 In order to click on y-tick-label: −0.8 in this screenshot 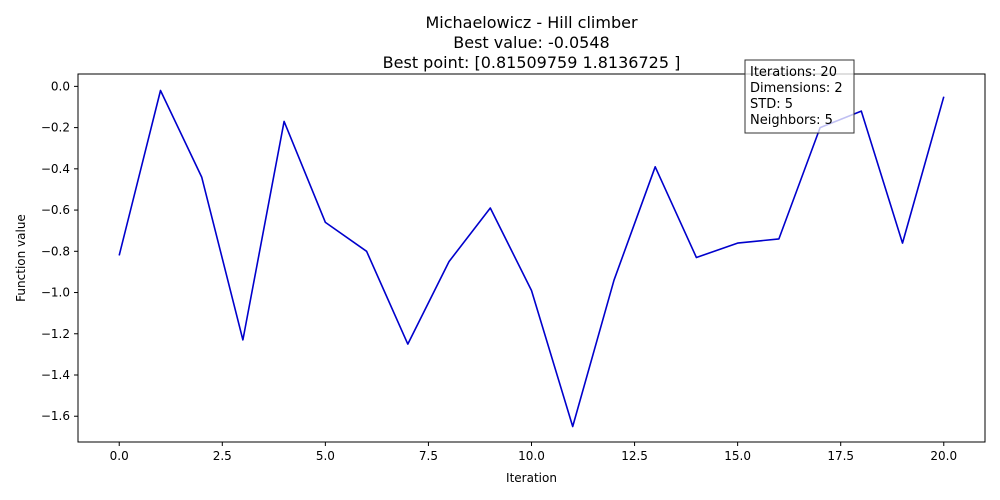, I will do `click(55, 251)`.